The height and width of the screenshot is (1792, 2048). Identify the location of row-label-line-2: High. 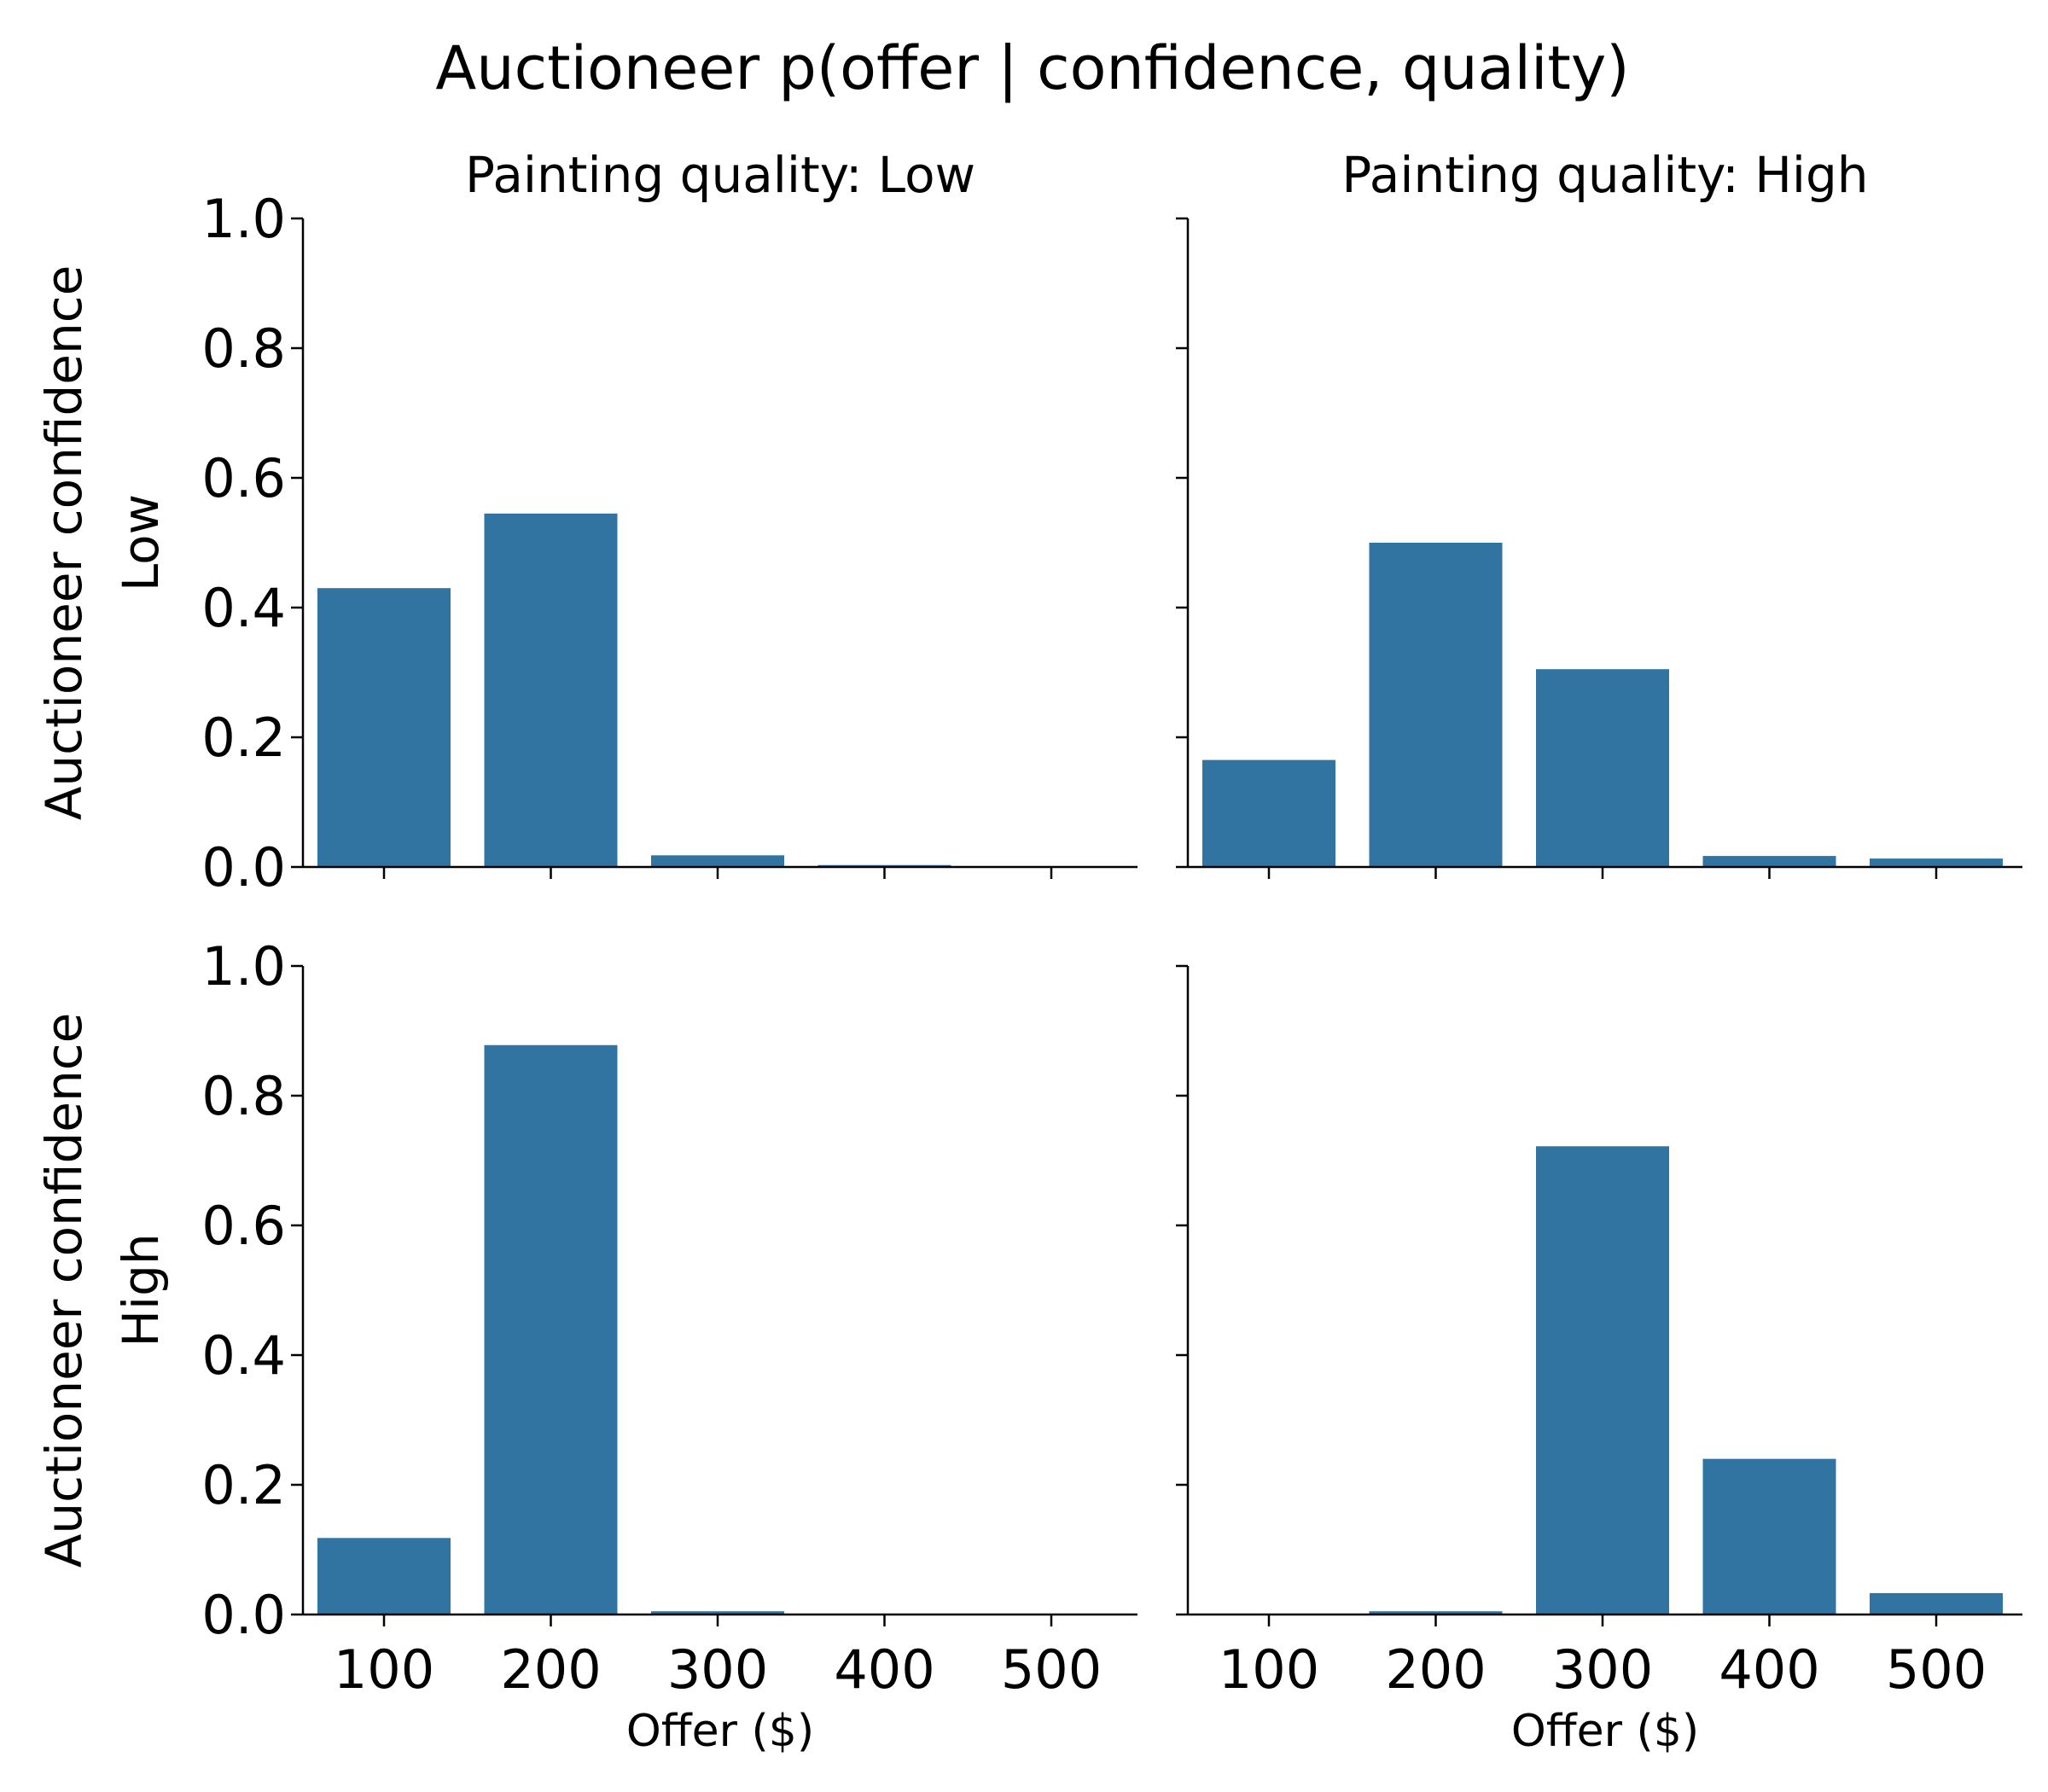
(141, 1290).